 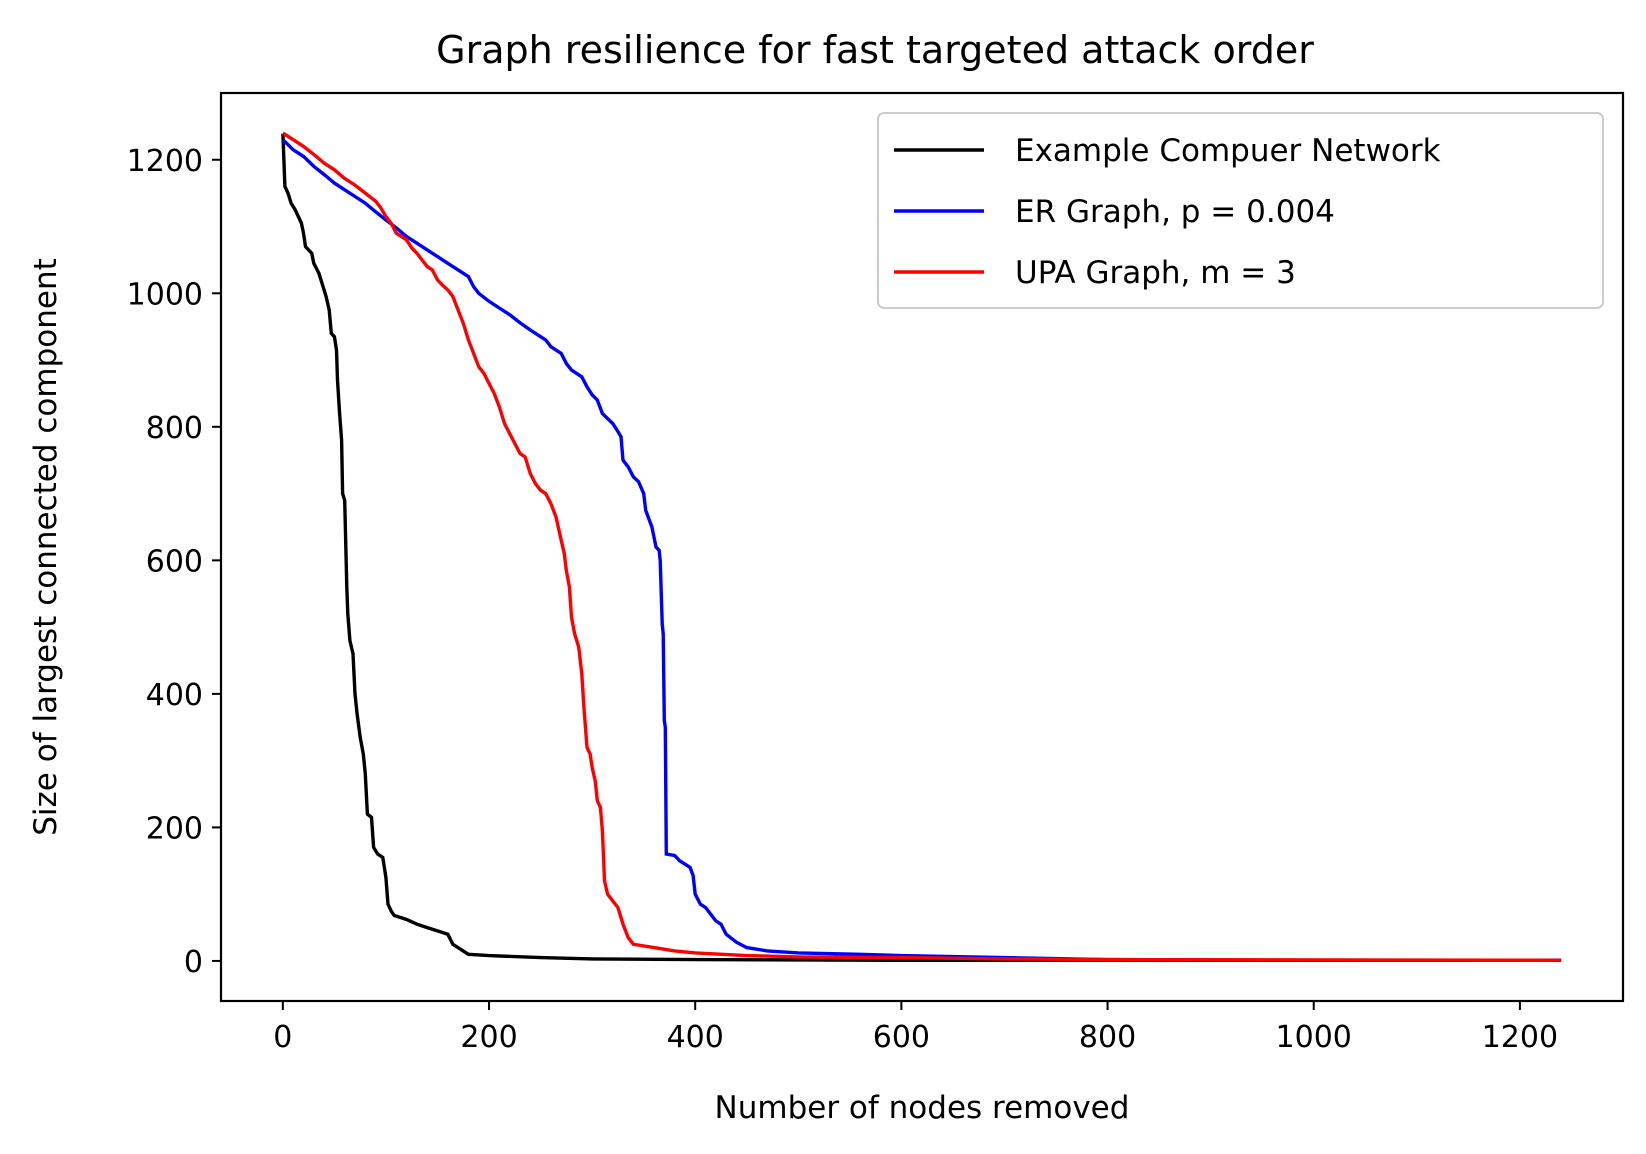 What do you see at coordinates (1155, 273) in the screenshot?
I see `legend-label-3: UPA Graph, m = 3` at bounding box center [1155, 273].